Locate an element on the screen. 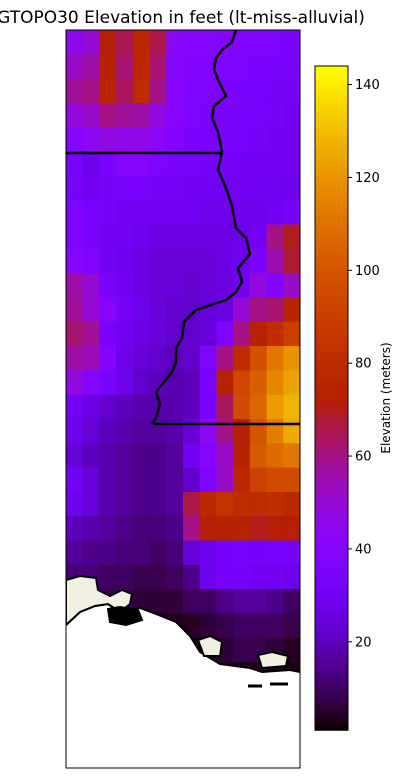 This screenshot has height=776, width=401. colorbar-tick-label: 120 is located at coordinates (367, 178).